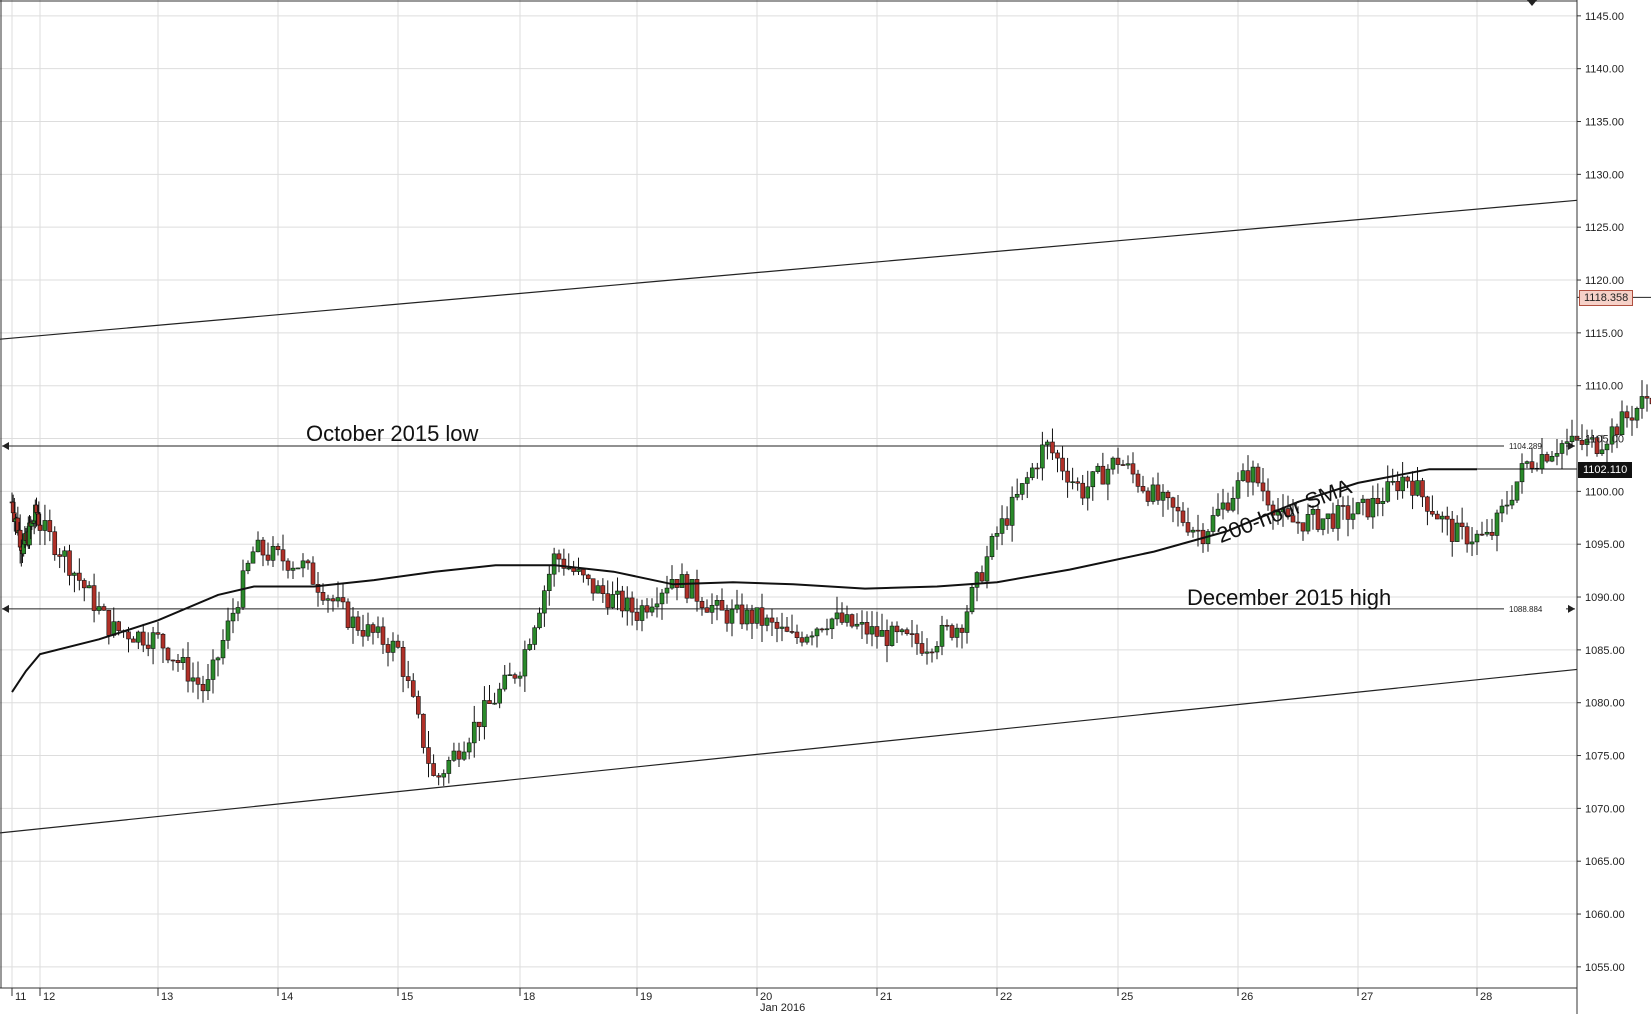 The height and width of the screenshot is (1014, 1651). I want to click on annotation-october-low: October 2015 low, so click(392, 433).